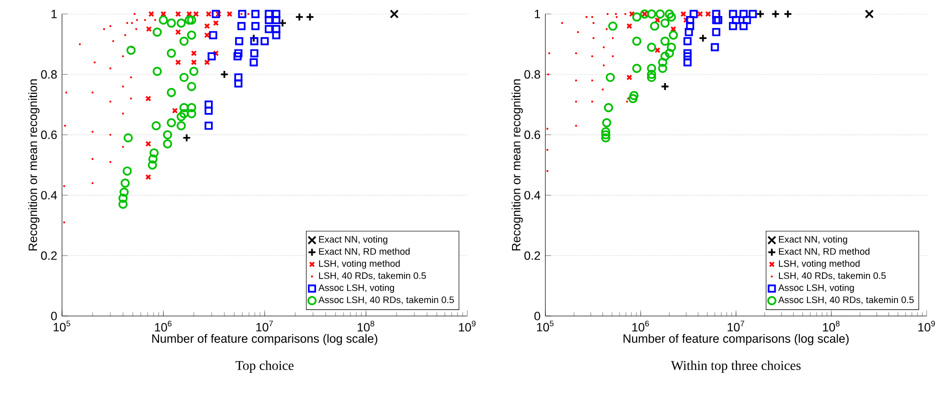 The width and height of the screenshot is (944, 401). Describe the element at coordinates (735, 366) in the screenshot. I see `text: Within top three choices` at that location.